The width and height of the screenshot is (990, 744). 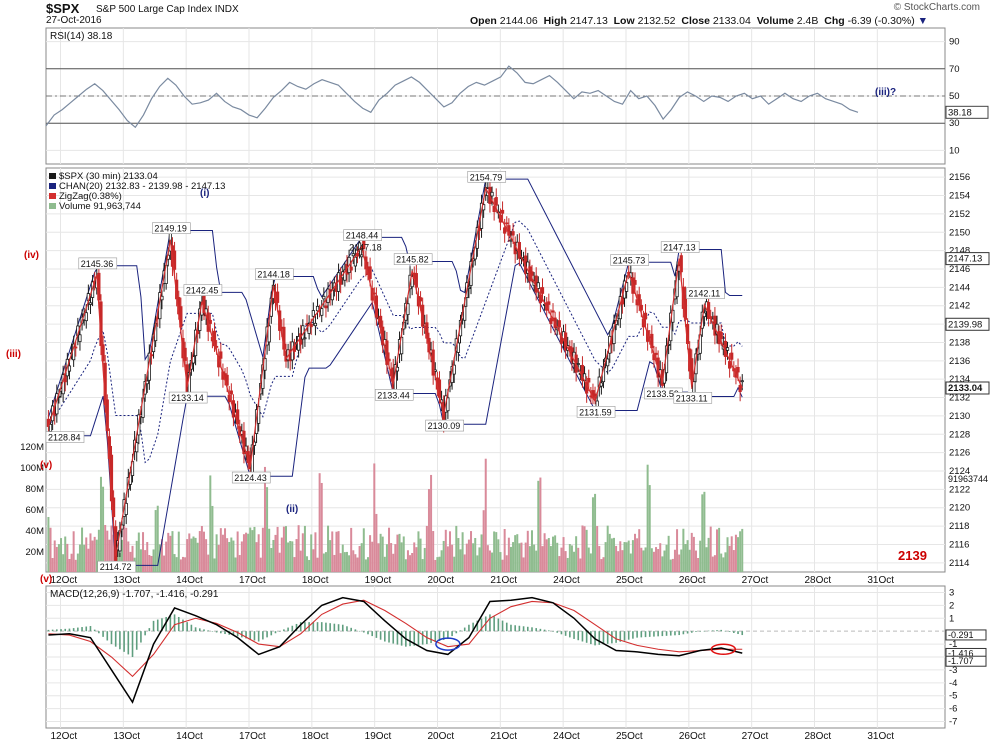 I want to click on zigzag-label: 2145.73, so click(x=629, y=260).